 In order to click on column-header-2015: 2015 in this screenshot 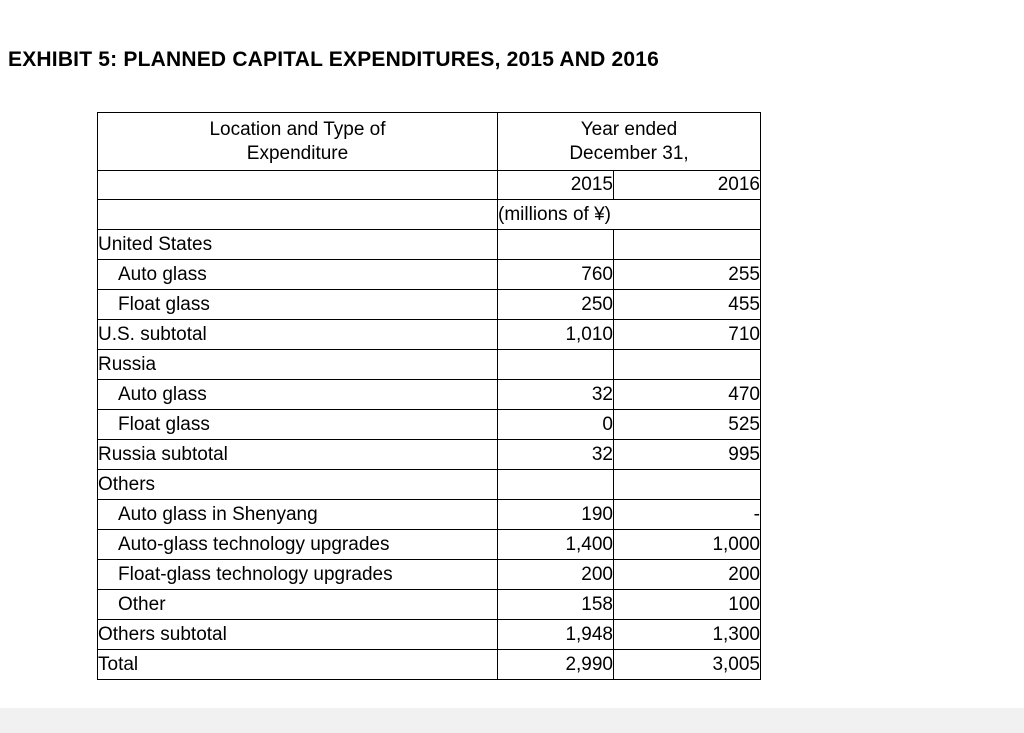, I will do `click(555, 185)`.